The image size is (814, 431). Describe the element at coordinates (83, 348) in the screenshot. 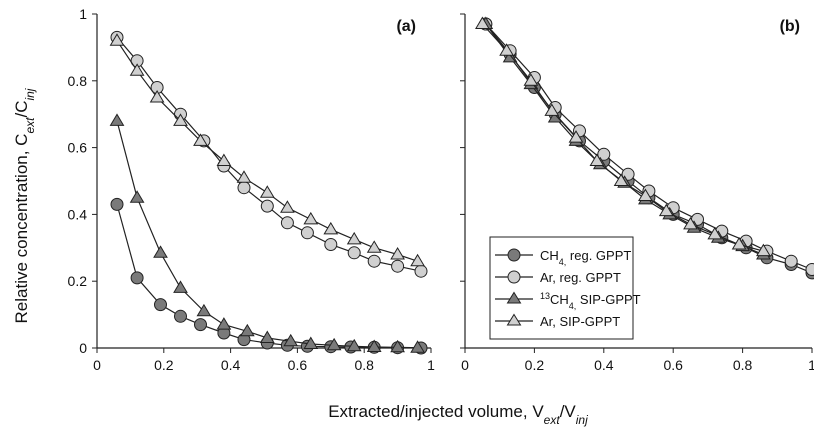

I see `y-tick-label: 0` at that location.